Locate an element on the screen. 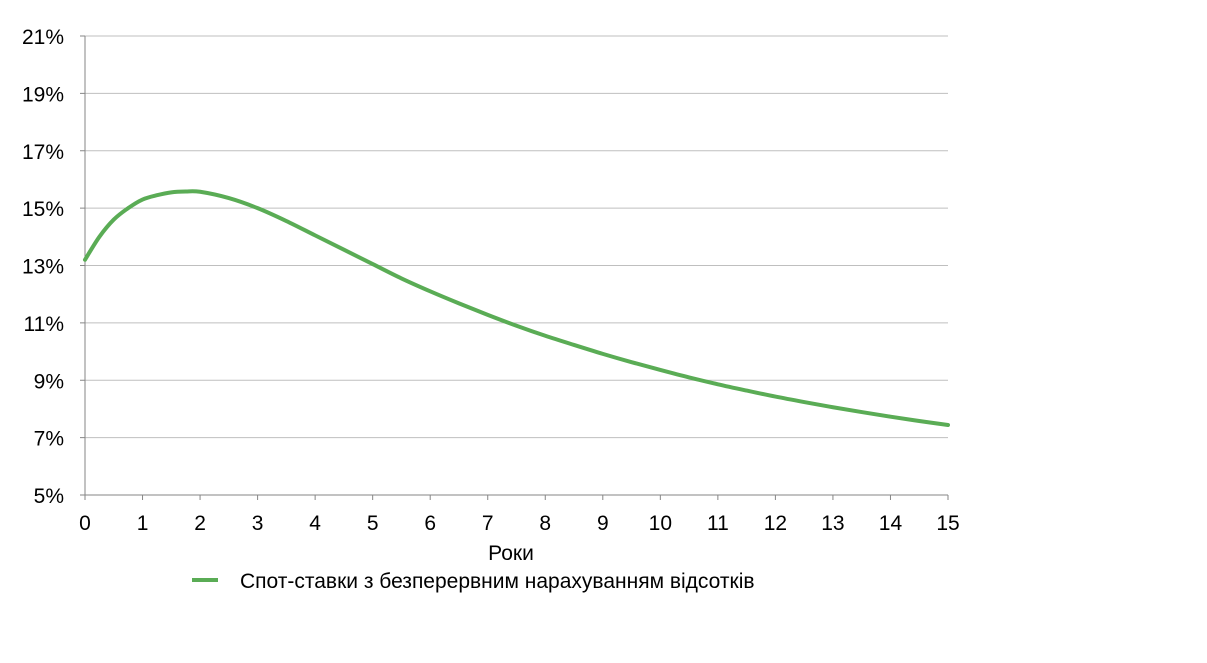 The height and width of the screenshot is (663, 1207). y-tick-label: 13% is located at coordinates (43, 267).